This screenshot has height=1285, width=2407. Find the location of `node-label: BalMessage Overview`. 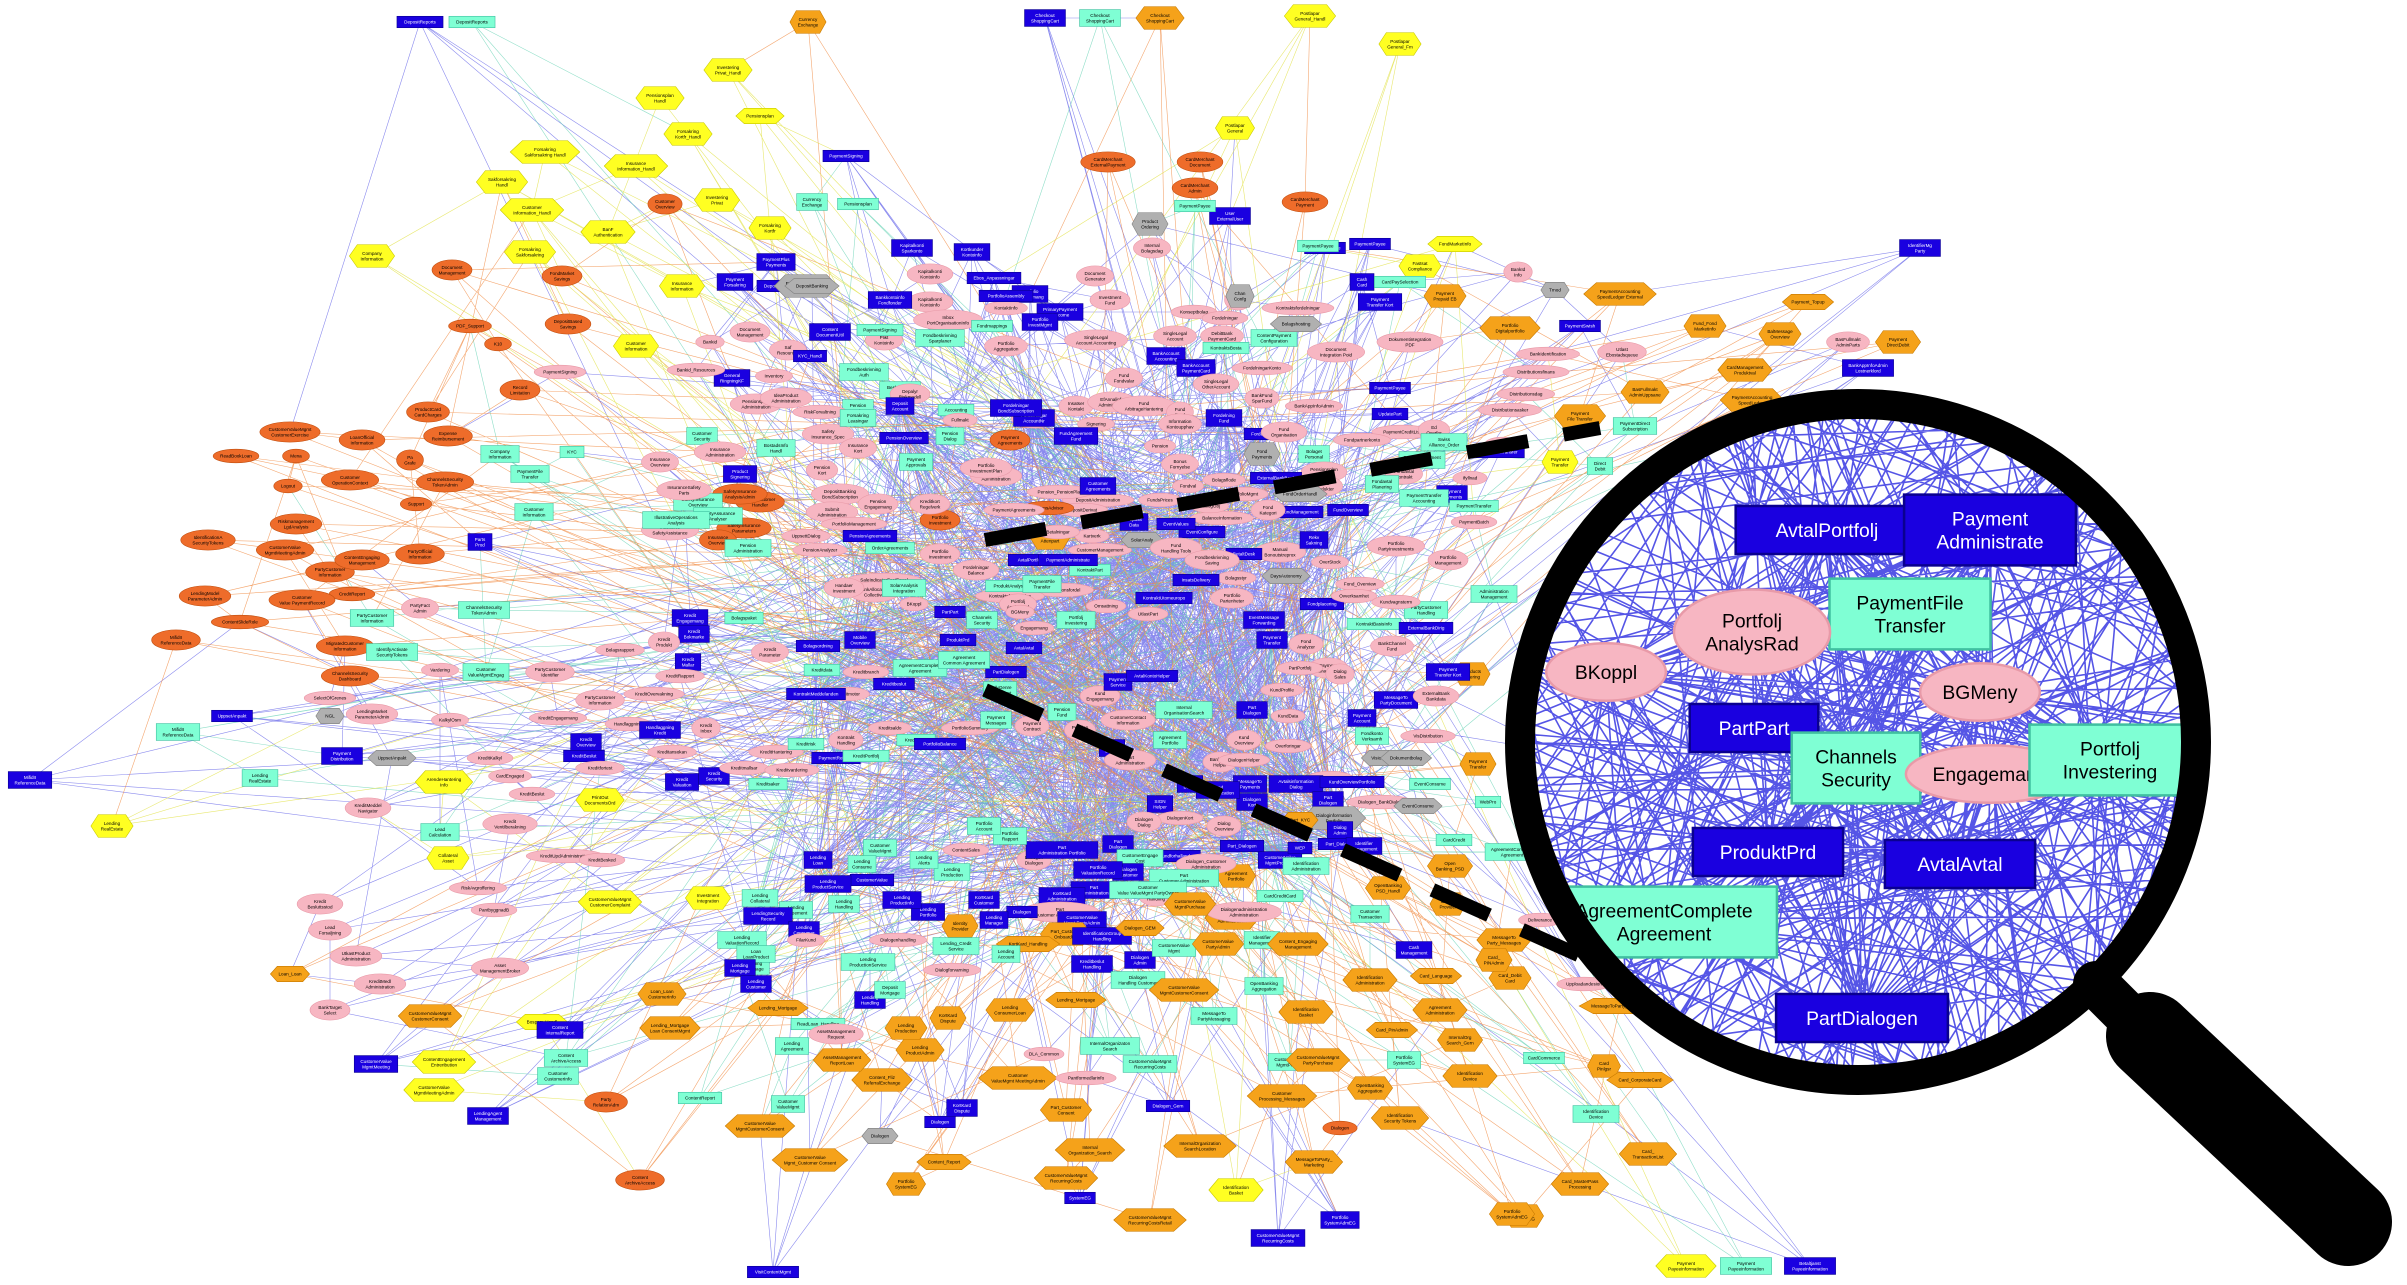

node-label: BalMessage Overview is located at coordinates (1780, 334).